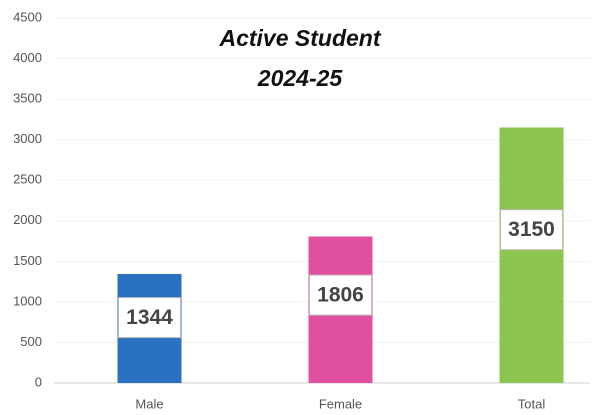 This screenshot has width=595, height=415. What do you see at coordinates (149, 403) in the screenshot?
I see `x-tick-label: Male` at bounding box center [149, 403].